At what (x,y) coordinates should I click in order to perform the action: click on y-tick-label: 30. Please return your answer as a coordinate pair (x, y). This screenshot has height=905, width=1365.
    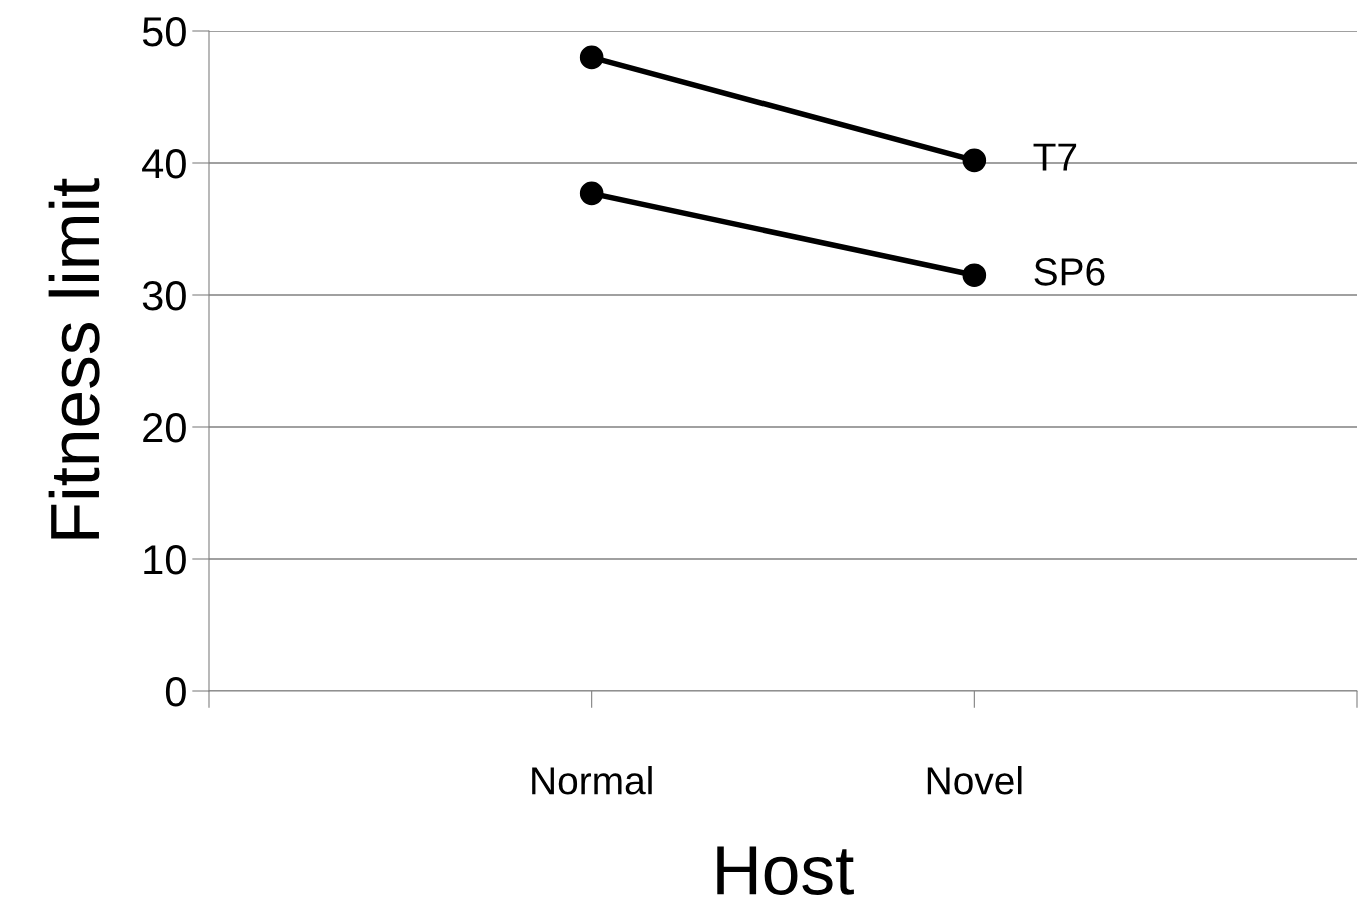
    Looking at the image, I should click on (164, 296).